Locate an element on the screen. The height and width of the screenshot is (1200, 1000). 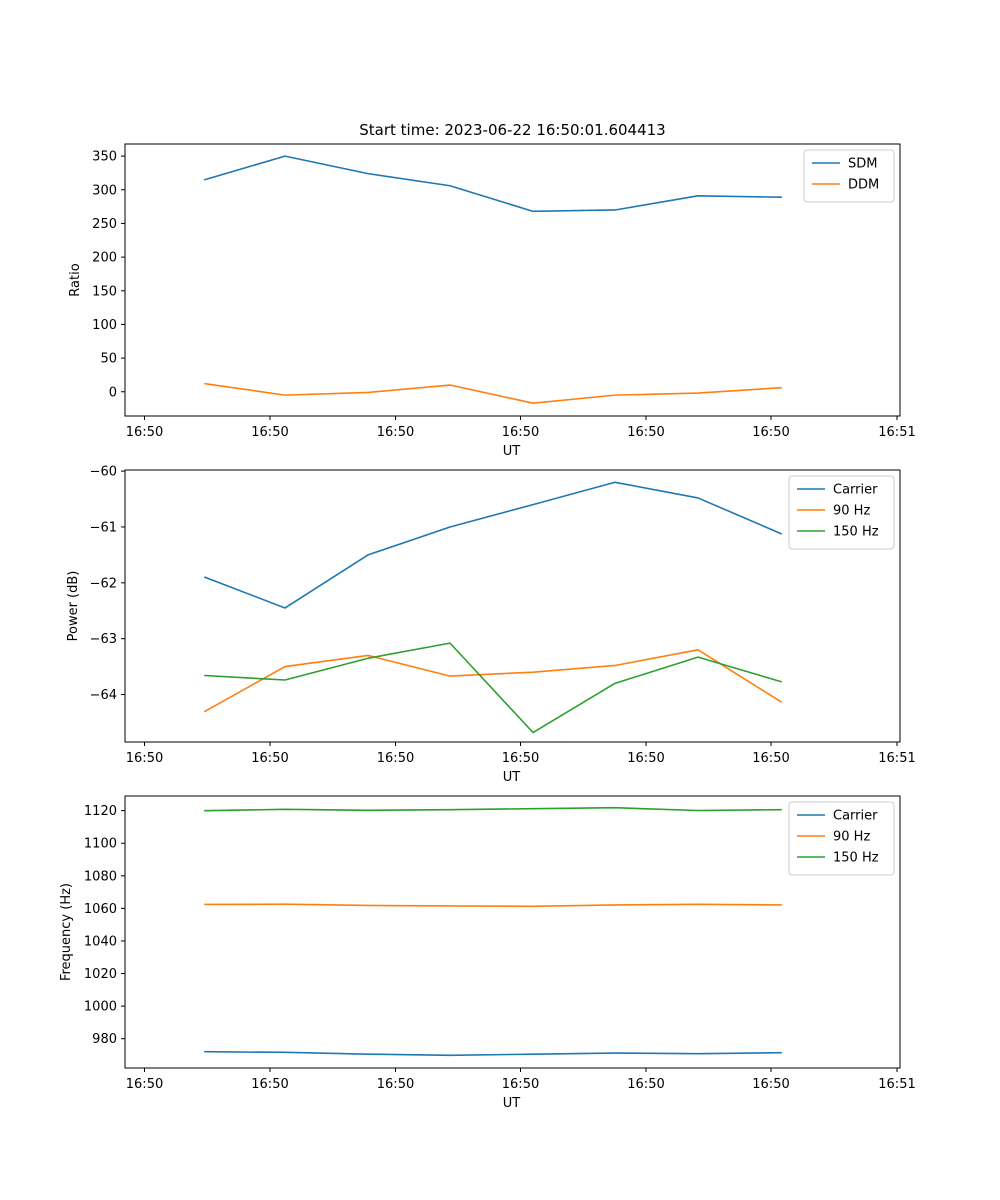
y-tick-label: 100 is located at coordinates (104, 325).